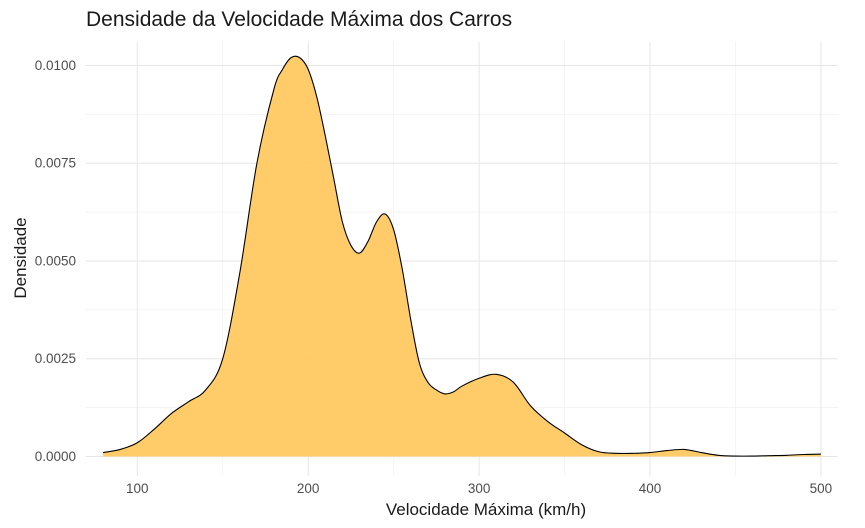  What do you see at coordinates (20, 257) in the screenshot?
I see `y-axis-label: Densidade` at bounding box center [20, 257].